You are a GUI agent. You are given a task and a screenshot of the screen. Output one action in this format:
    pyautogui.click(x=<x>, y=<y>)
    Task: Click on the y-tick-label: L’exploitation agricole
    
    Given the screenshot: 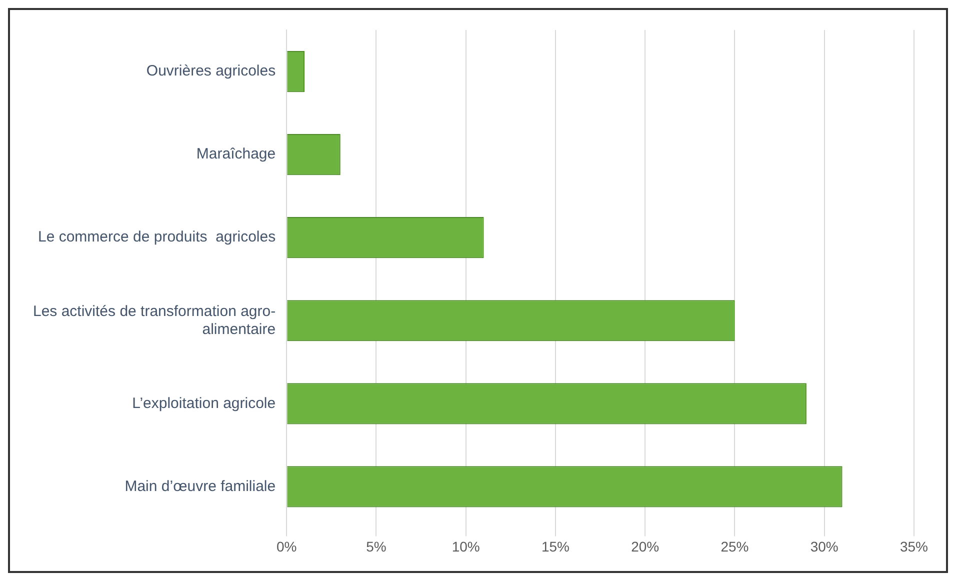 What is the action you would take?
    pyautogui.click(x=204, y=403)
    